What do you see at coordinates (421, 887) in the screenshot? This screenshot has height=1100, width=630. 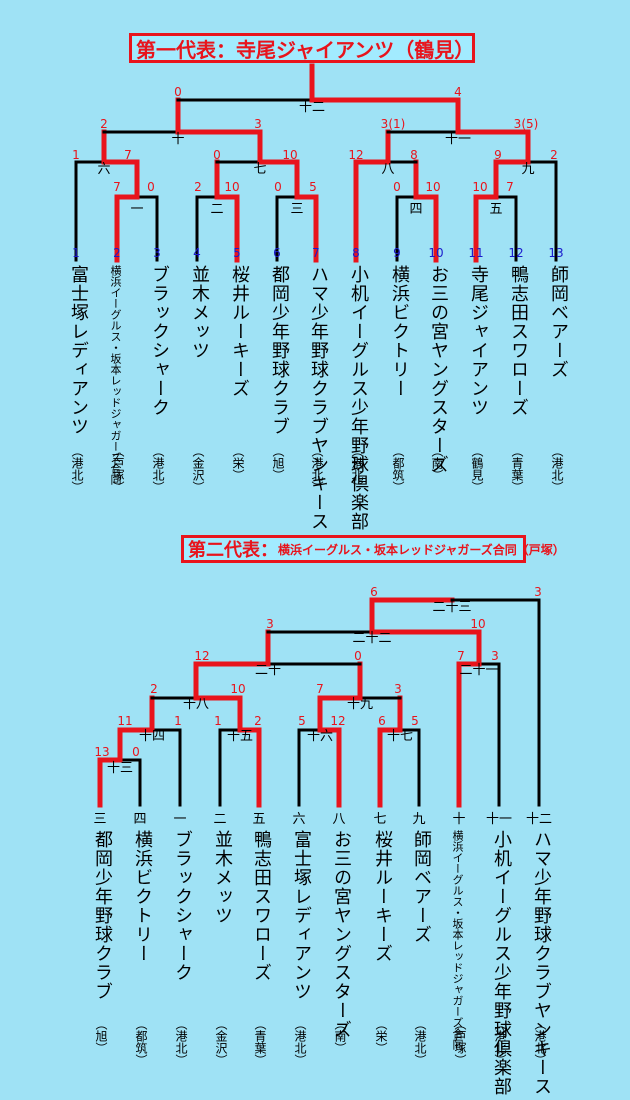 I see `team-name-text: 師岡ベアーズ` at bounding box center [421, 887].